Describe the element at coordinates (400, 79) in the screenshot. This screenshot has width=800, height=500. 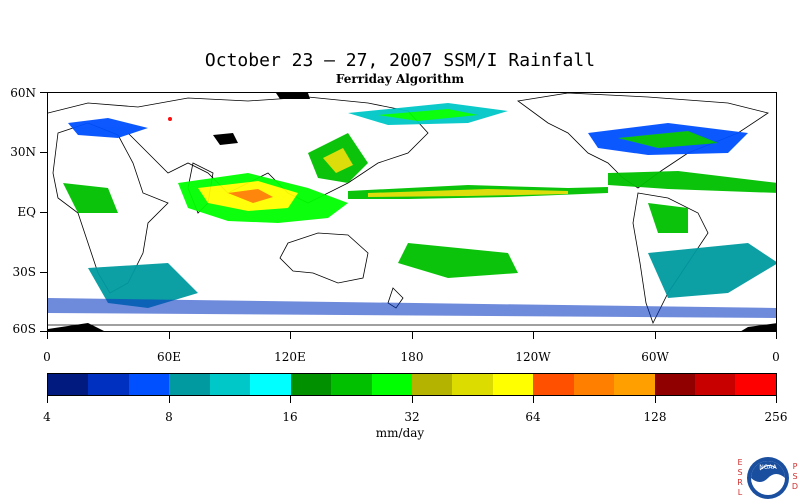
I see `map-subtitle: Ferriday Algorithm` at that location.